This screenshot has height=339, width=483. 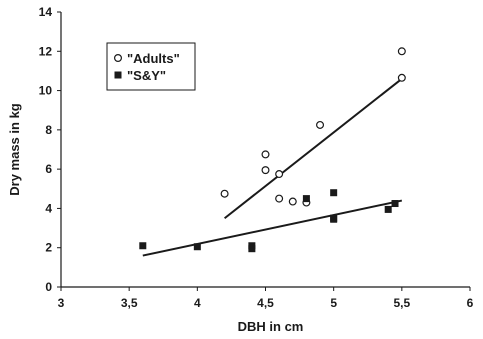 I want to click on legend-label-series-0: "Adults", so click(x=153, y=58).